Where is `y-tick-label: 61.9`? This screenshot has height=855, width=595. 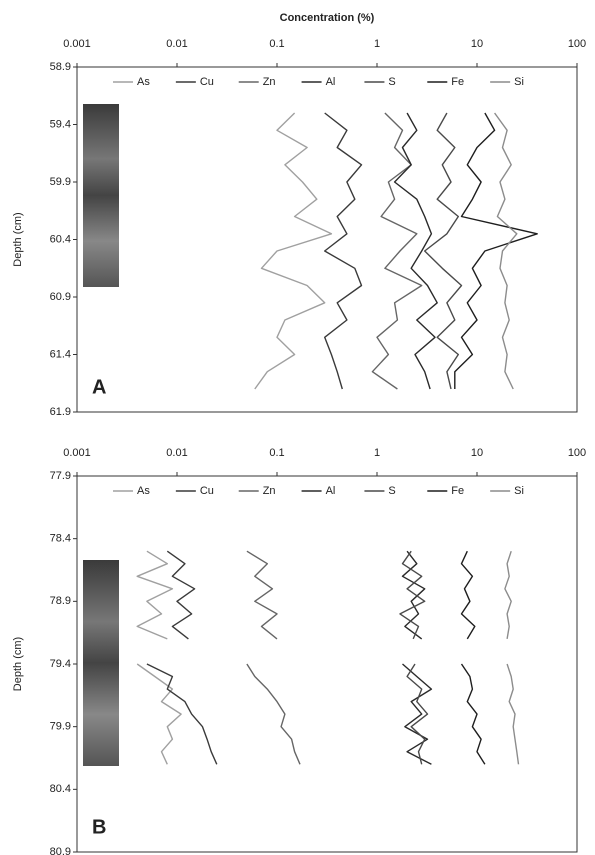 y-tick-label: 61.9 is located at coordinates (60, 412).